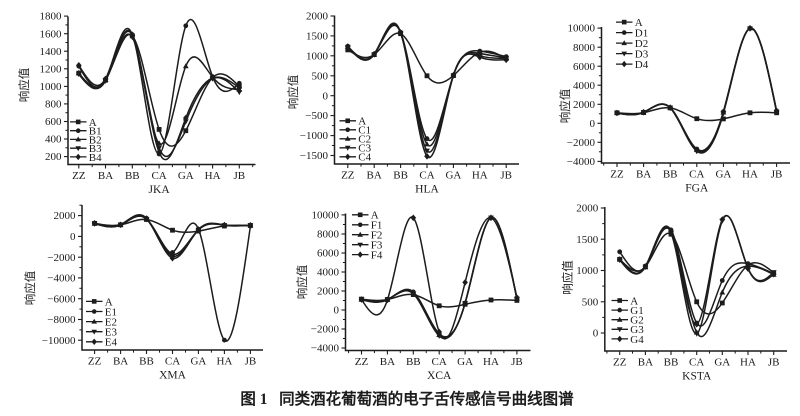 The height and width of the screenshot is (416, 800). What do you see at coordinates (641, 44) in the screenshot?
I see `svg-text: D2` at bounding box center [641, 44].